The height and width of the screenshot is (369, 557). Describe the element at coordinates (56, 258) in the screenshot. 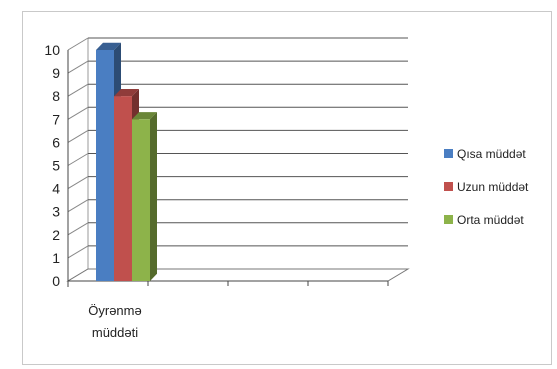

I see `y-tick-label: 1` at that location.